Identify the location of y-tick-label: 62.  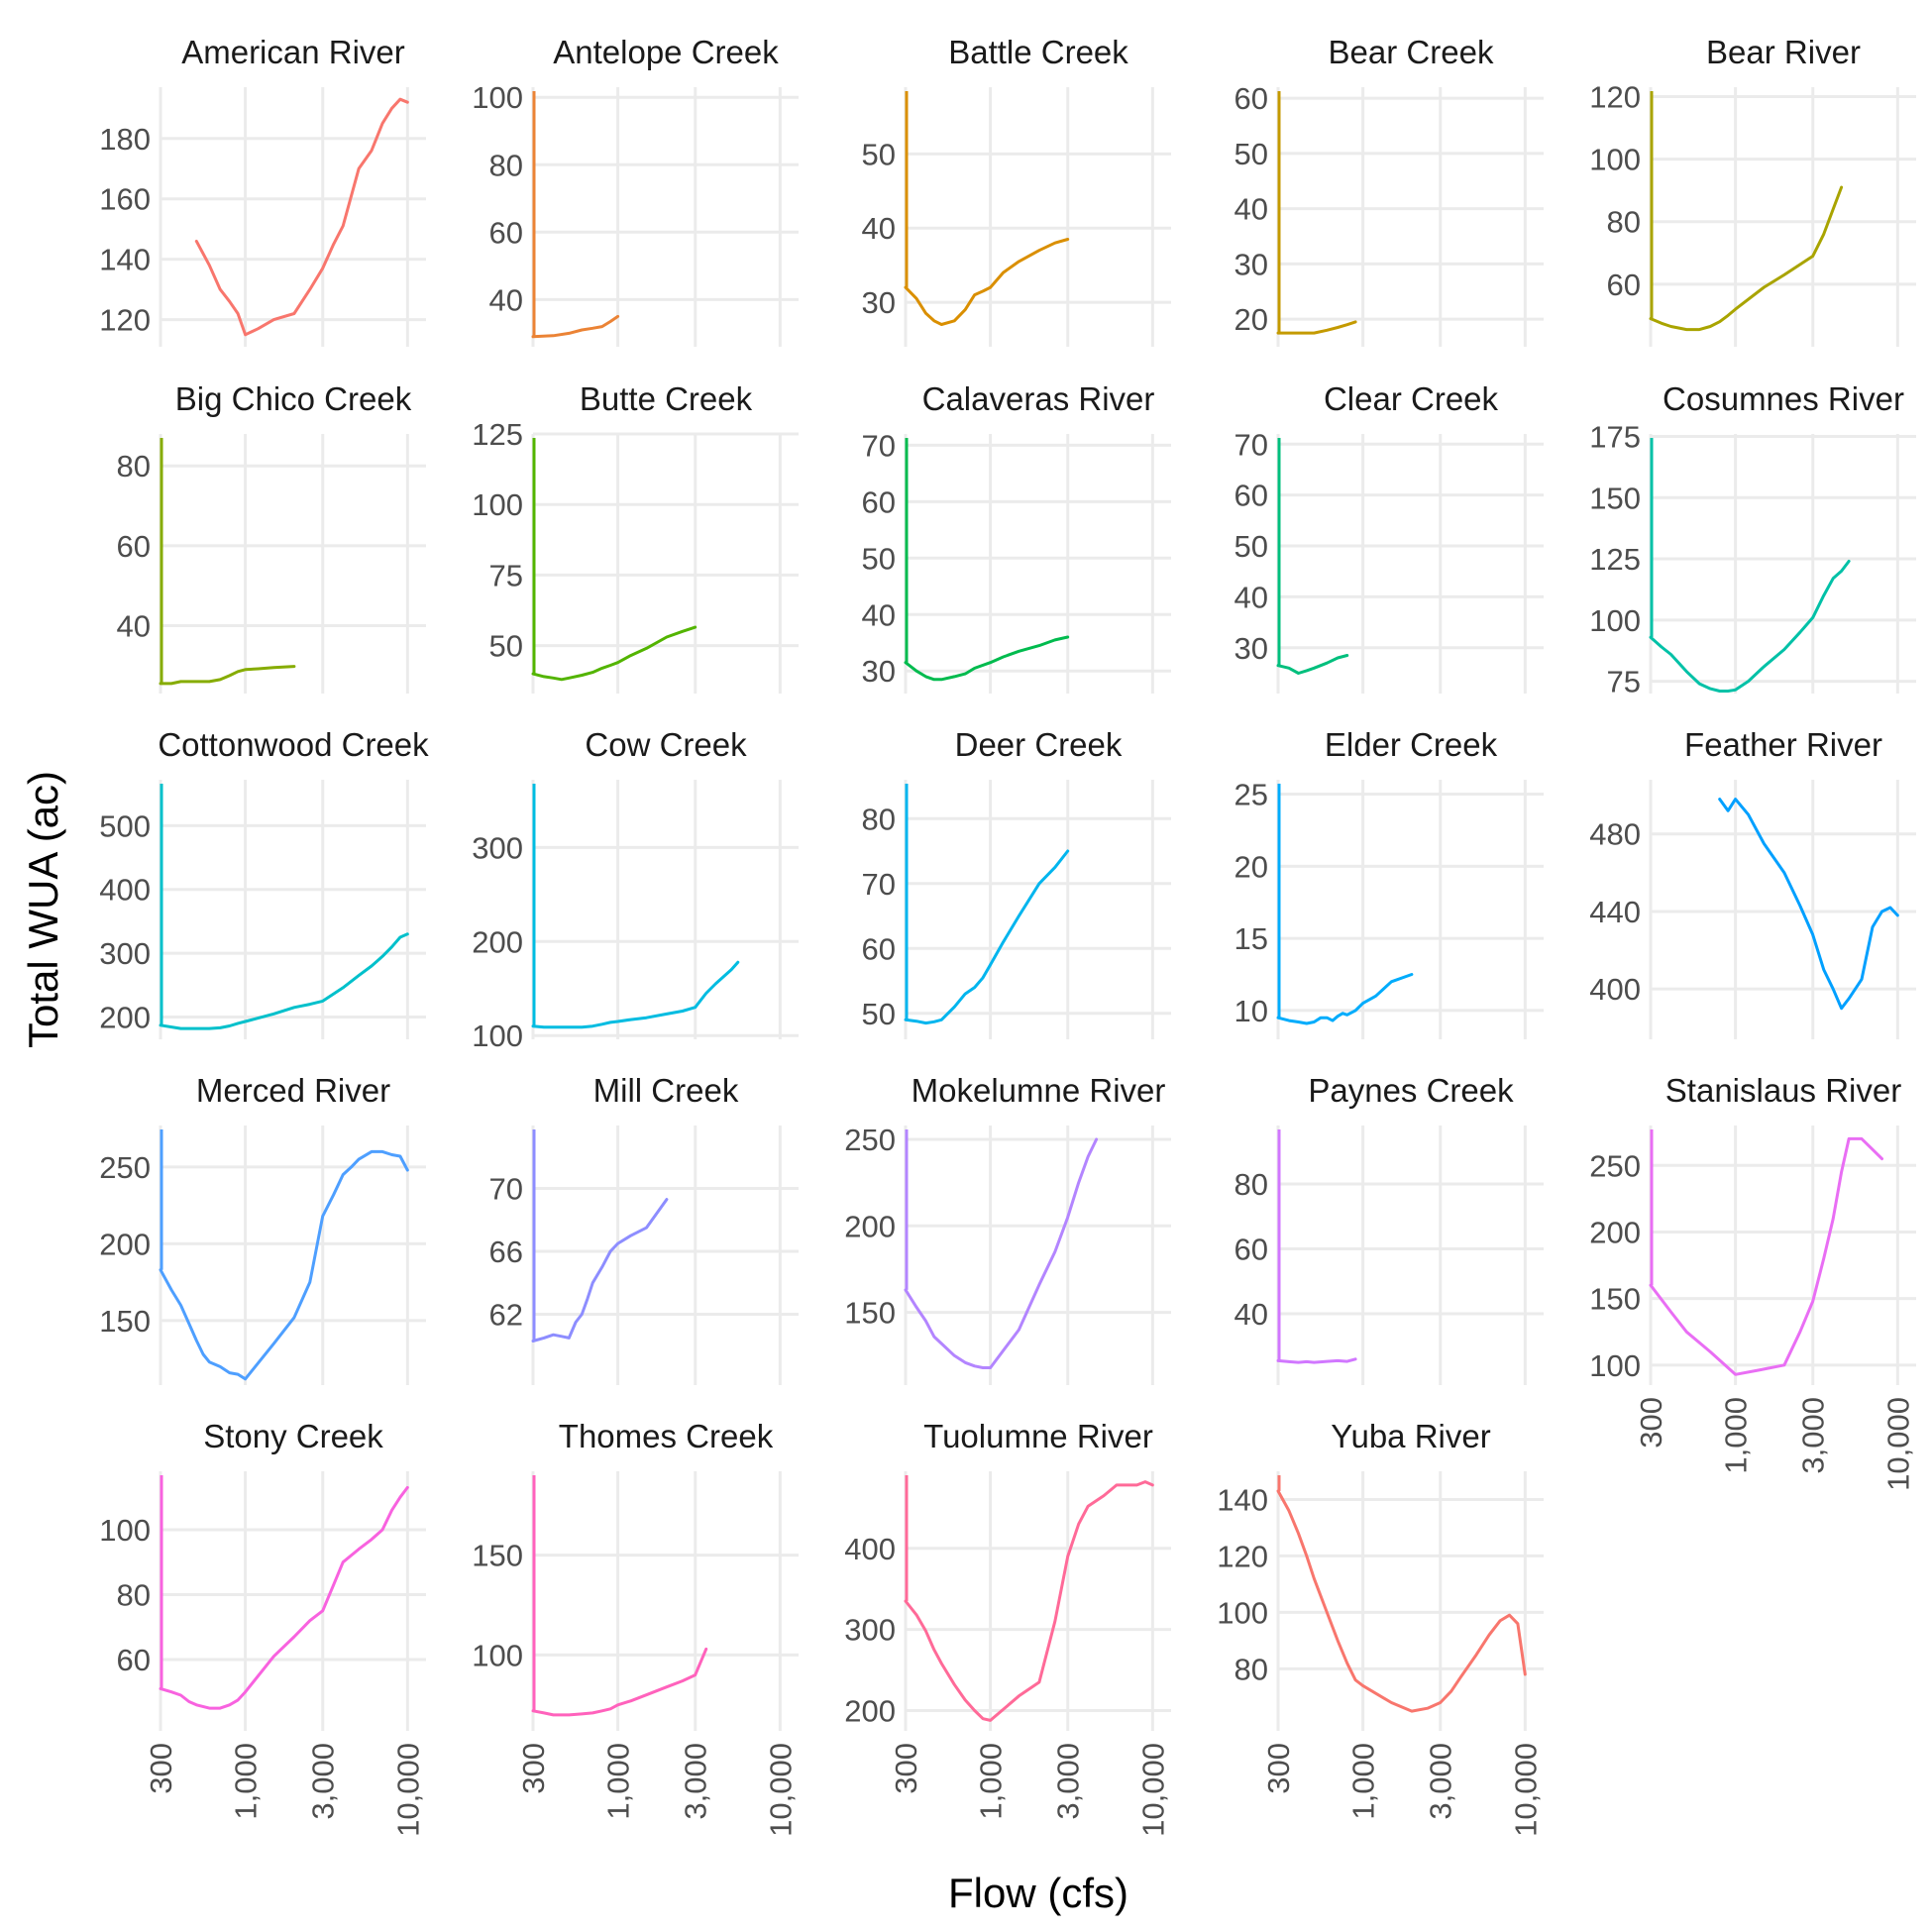
(506, 1316).